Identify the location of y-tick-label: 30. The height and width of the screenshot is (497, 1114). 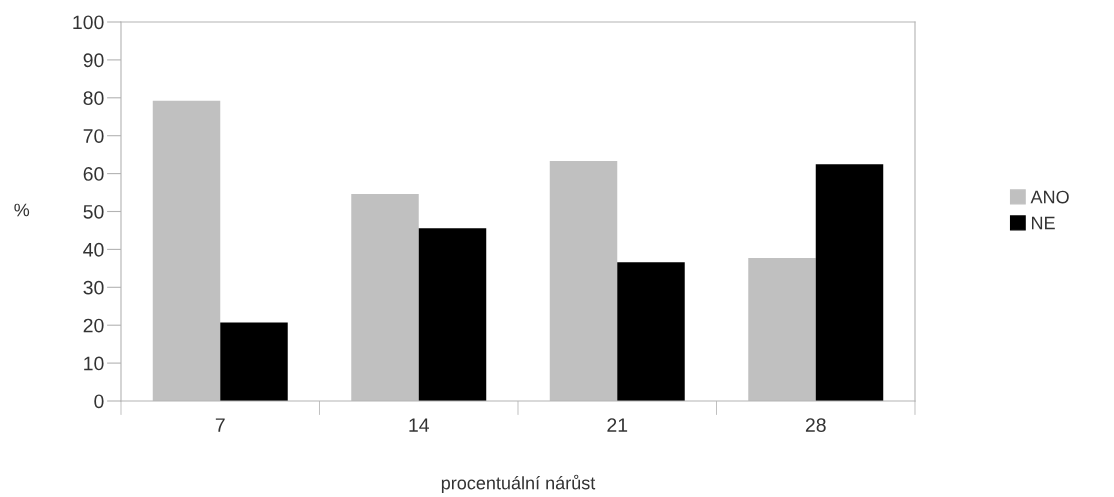
(93, 287).